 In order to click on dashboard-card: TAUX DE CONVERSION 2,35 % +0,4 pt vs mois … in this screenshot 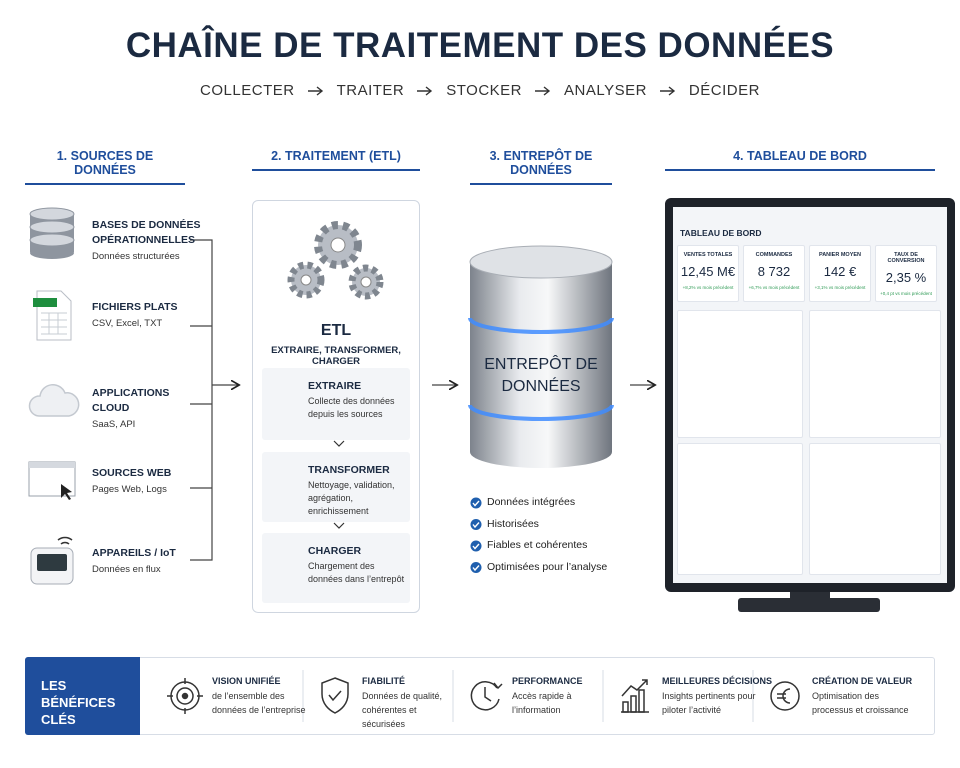, I will do `click(906, 273)`.